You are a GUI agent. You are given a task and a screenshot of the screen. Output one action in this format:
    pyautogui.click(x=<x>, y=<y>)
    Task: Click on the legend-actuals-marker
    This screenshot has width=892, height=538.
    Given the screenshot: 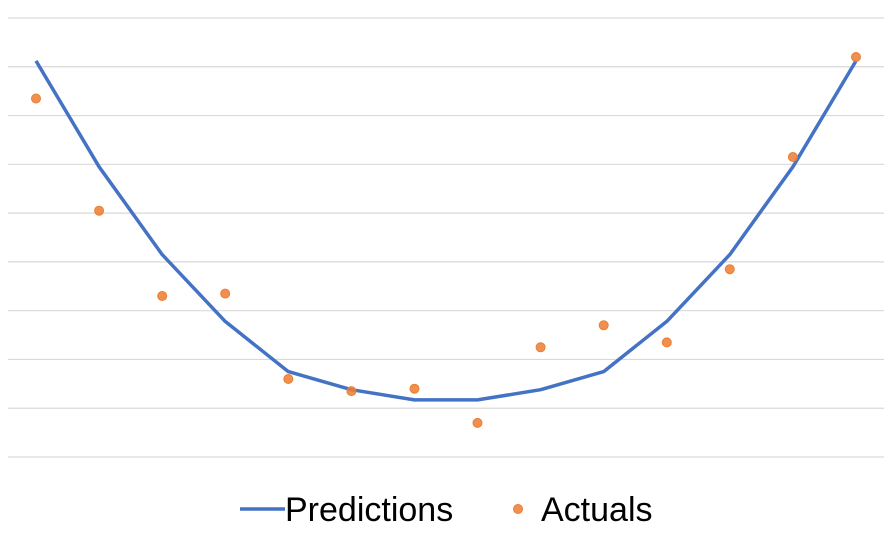 What is the action you would take?
    pyautogui.click(x=518, y=509)
    